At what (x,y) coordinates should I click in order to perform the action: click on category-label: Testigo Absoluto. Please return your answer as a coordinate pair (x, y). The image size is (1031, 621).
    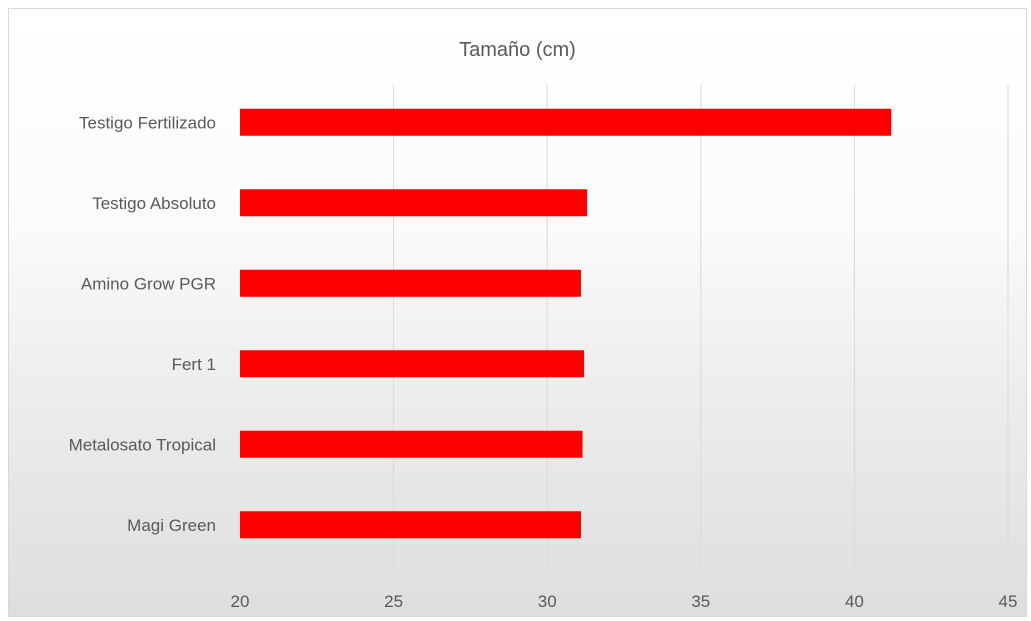
    Looking at the image, I should click on (154, 203).